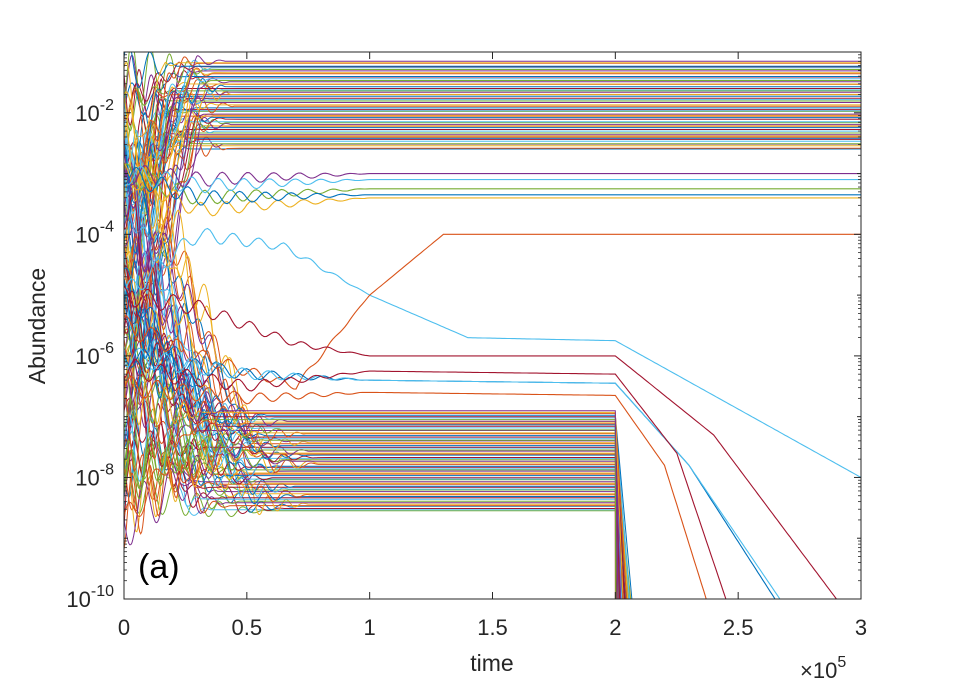 The width and height of the screenshot is (953, 684). I want to click on panel-annotation: (a), so click(159, 567).